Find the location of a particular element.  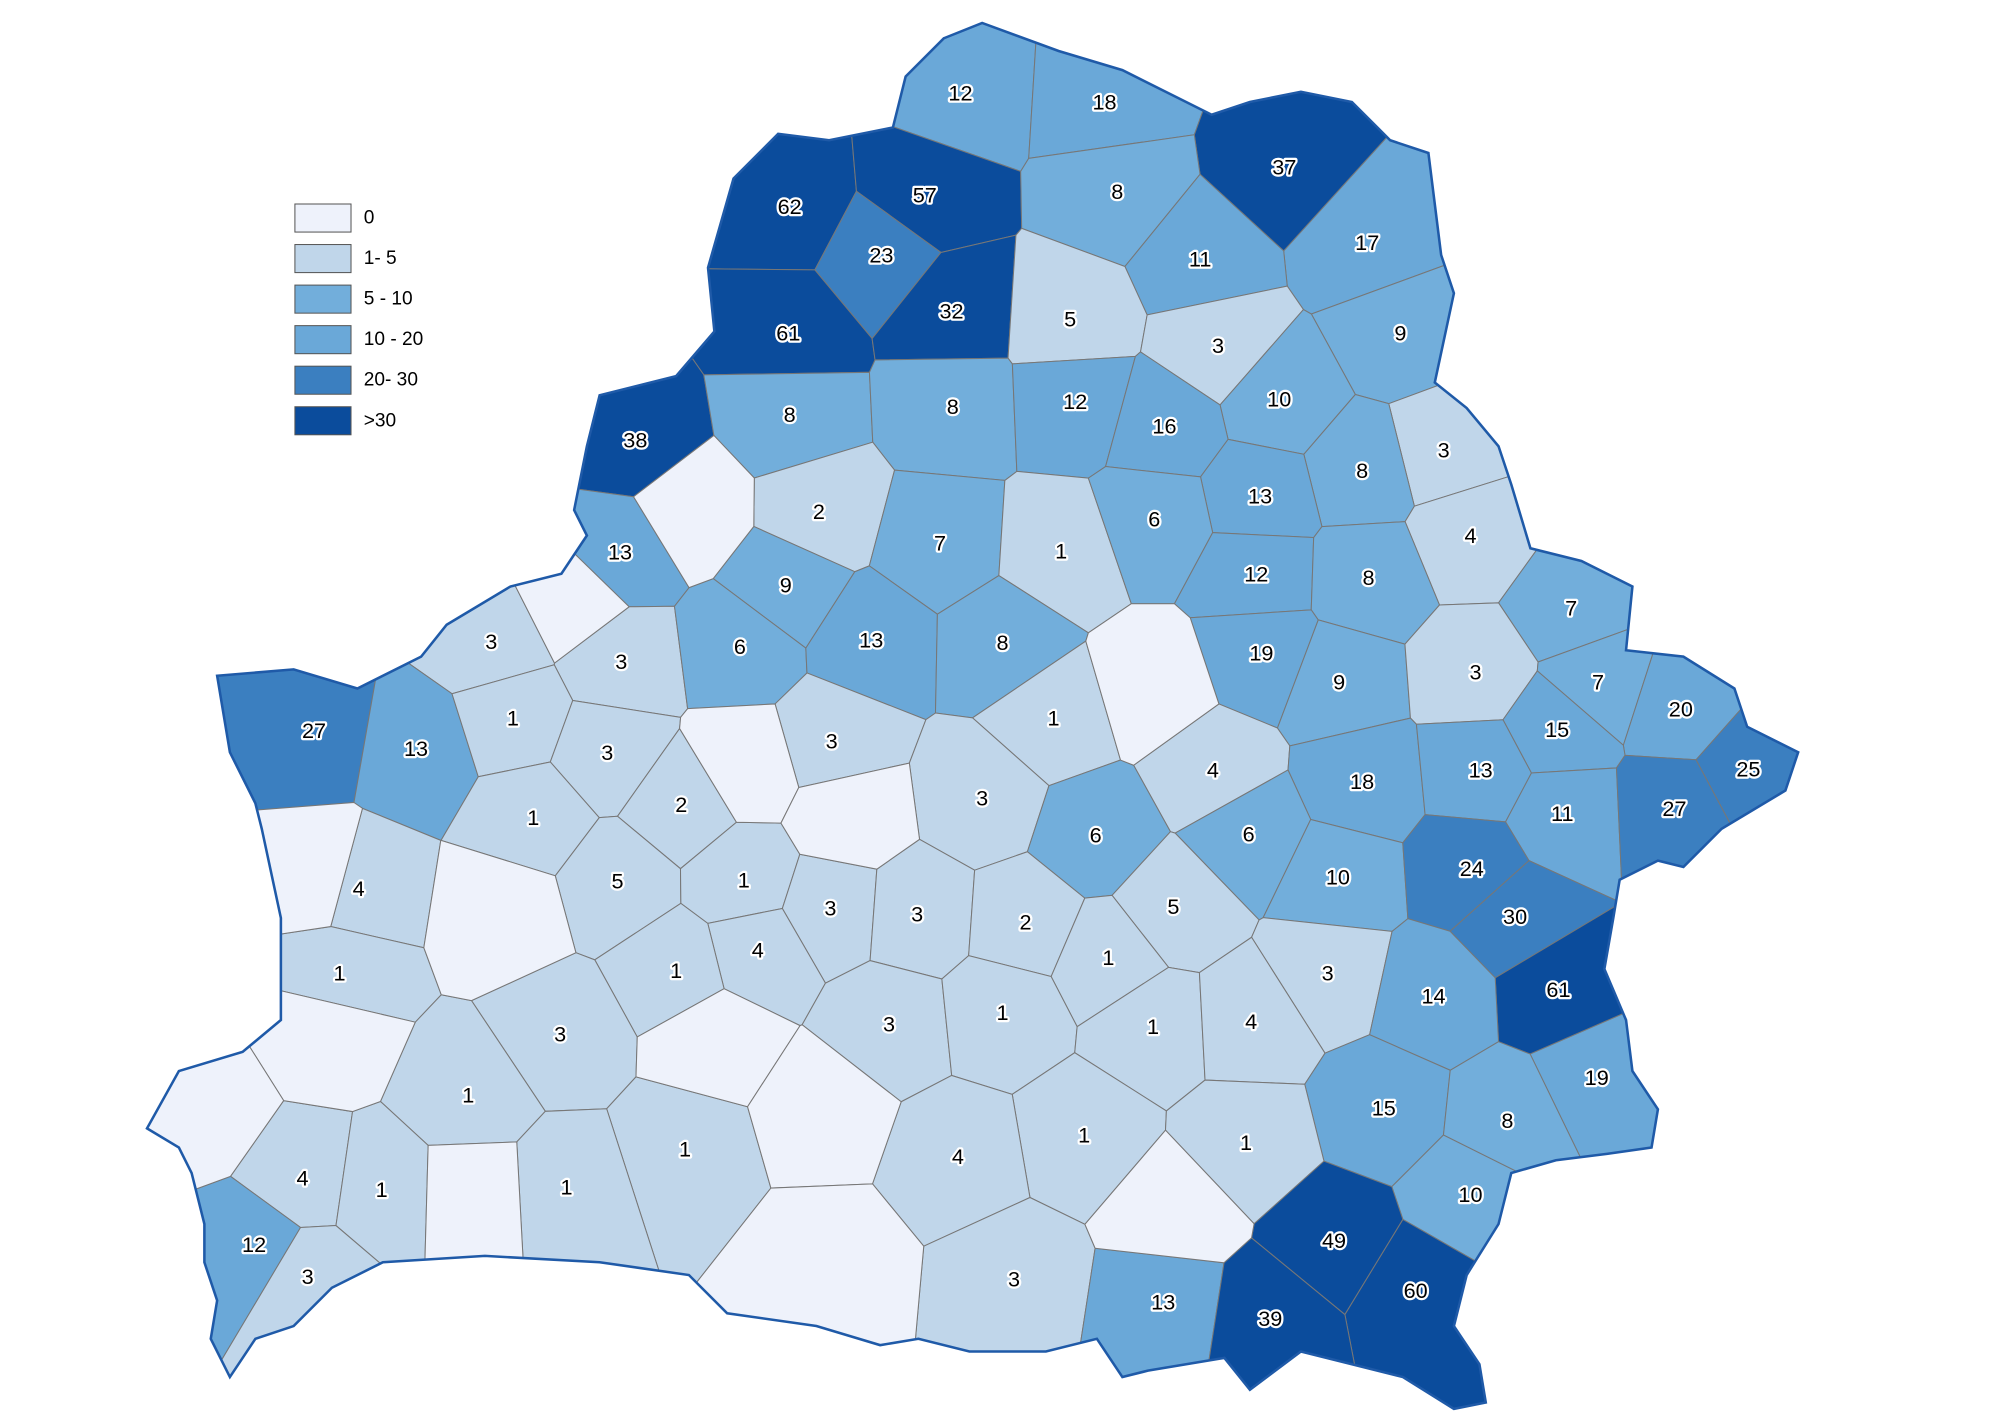

district-value: 62 is located at coordinates (790, 206).